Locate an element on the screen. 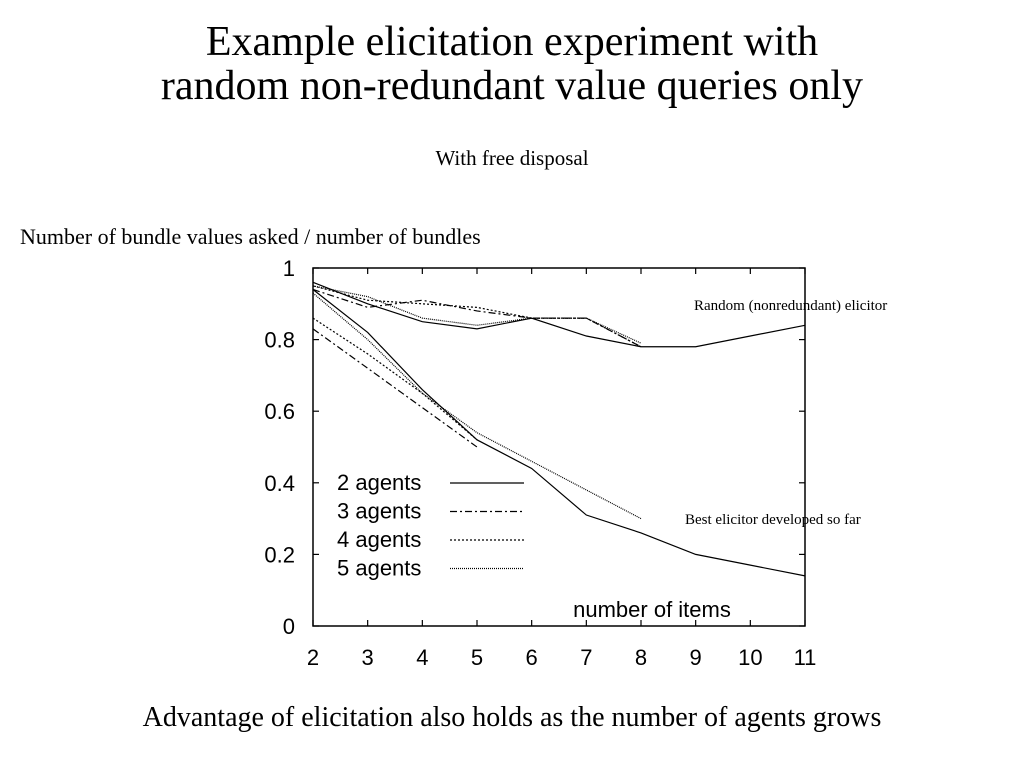 Image resolution: width=1024 pixels, height=768 pixels. annotation-random-elicitor: Random (nonredundant) elicitor is located at coordinates (791, 306).